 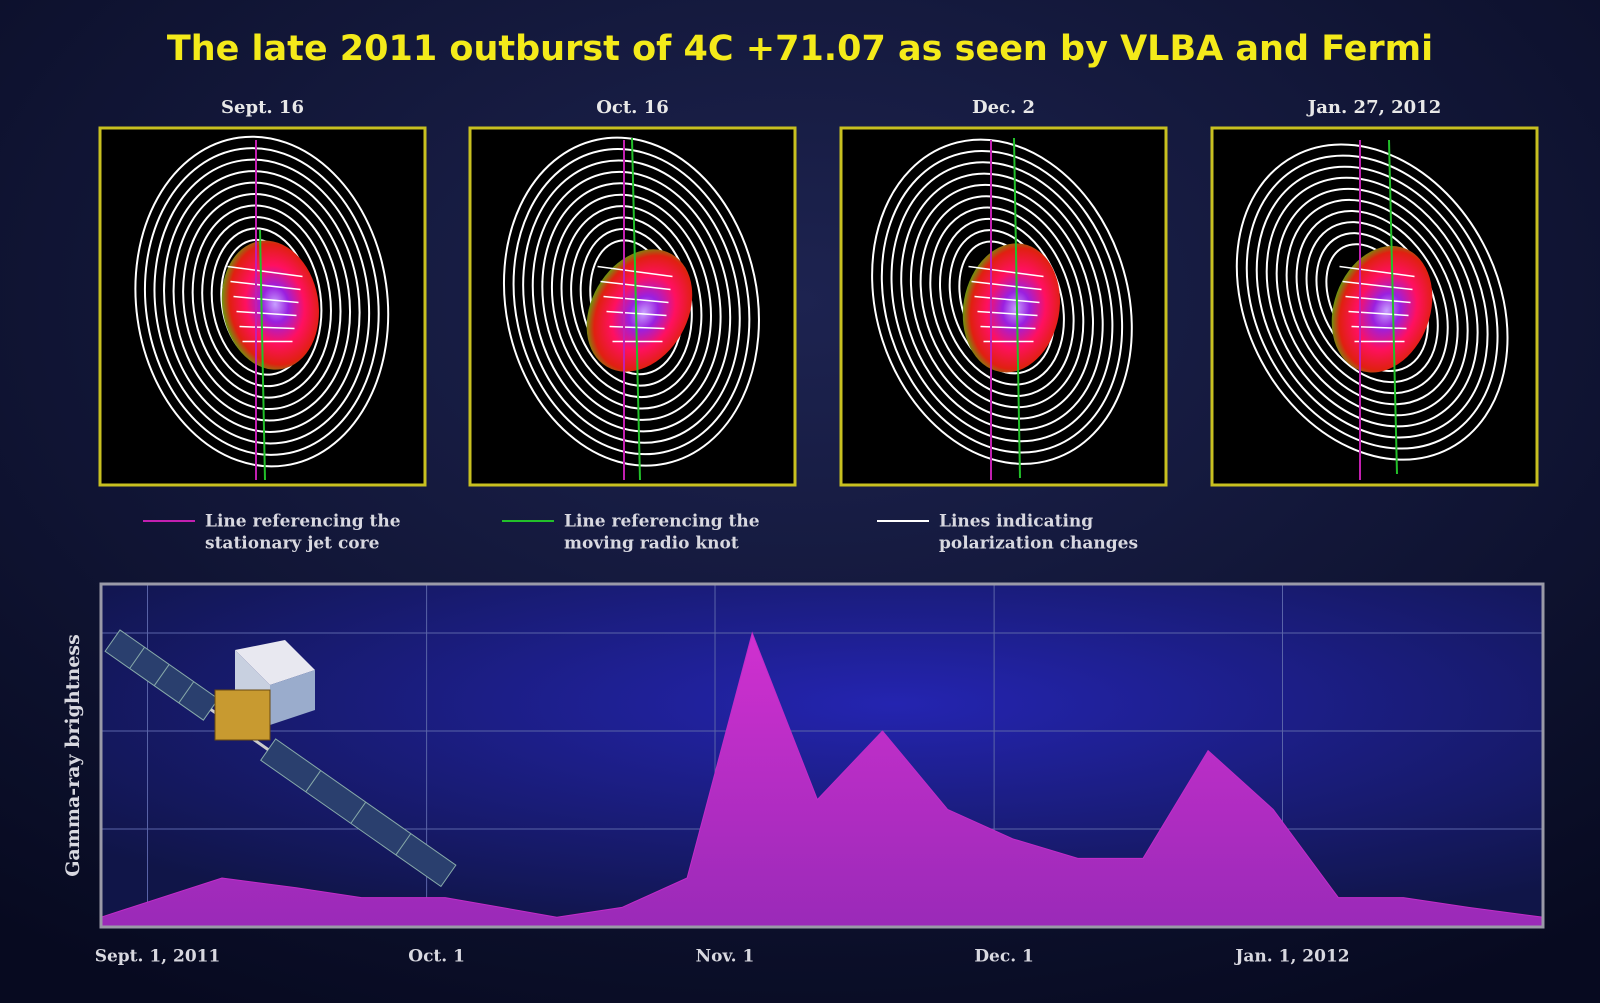 What do you see at coordinates (1291, 957) in the screenshot?
I see `x-tick-label: Jan. 1, 2012` at bounding box center [1291, 957].